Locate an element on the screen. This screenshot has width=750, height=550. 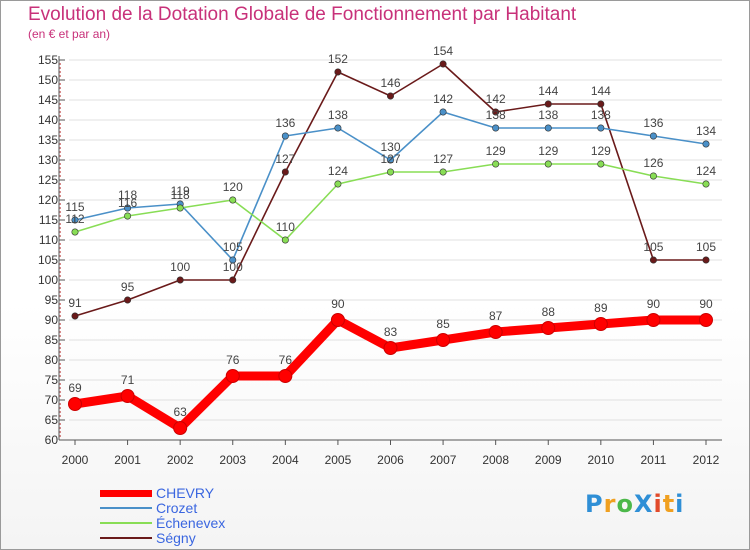
data-label: 120 is located at coordinates (233, 187).